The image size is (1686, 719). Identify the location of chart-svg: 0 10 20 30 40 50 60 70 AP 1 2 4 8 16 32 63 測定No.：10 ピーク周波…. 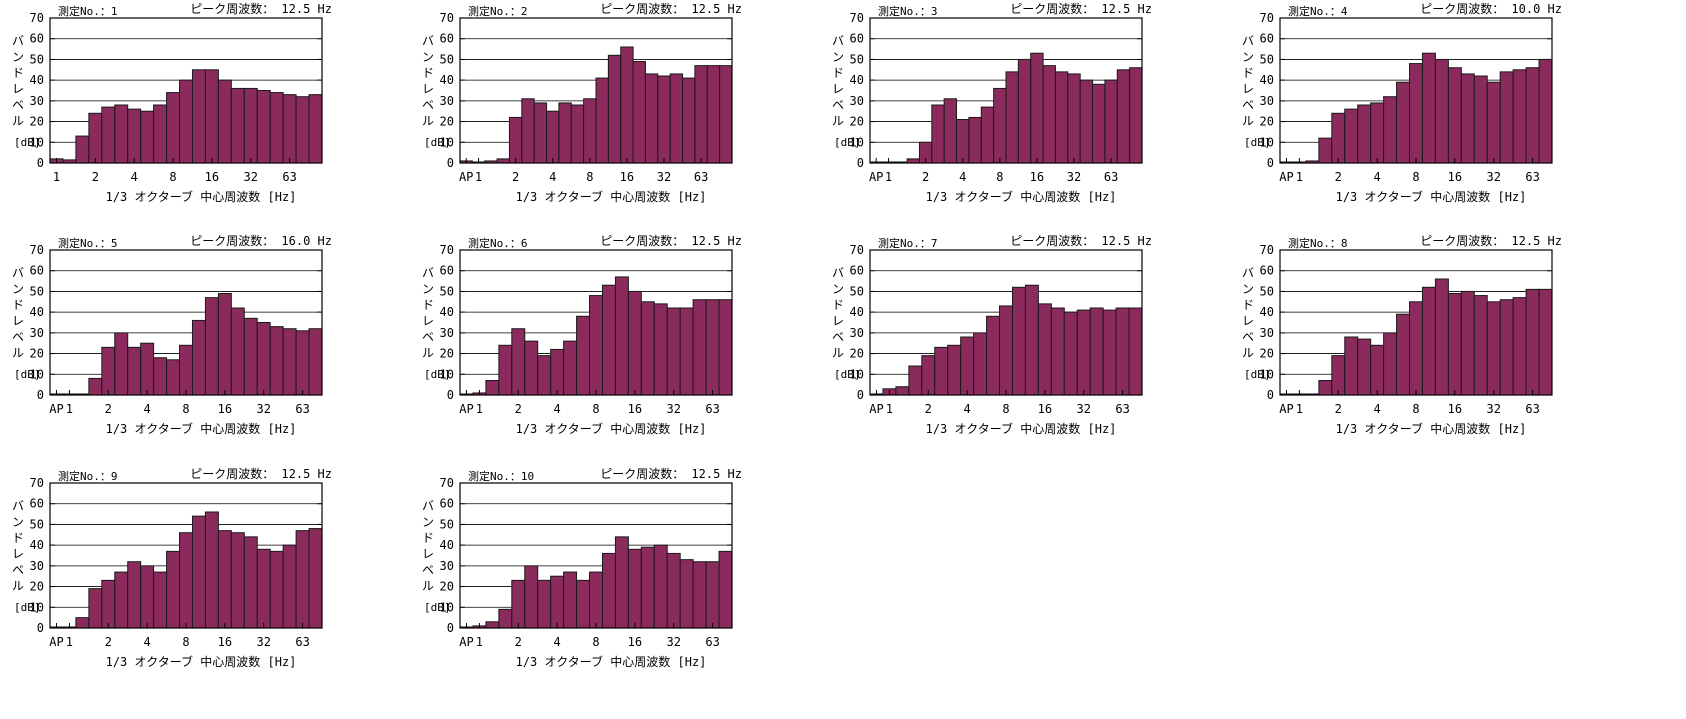
(582, 567).